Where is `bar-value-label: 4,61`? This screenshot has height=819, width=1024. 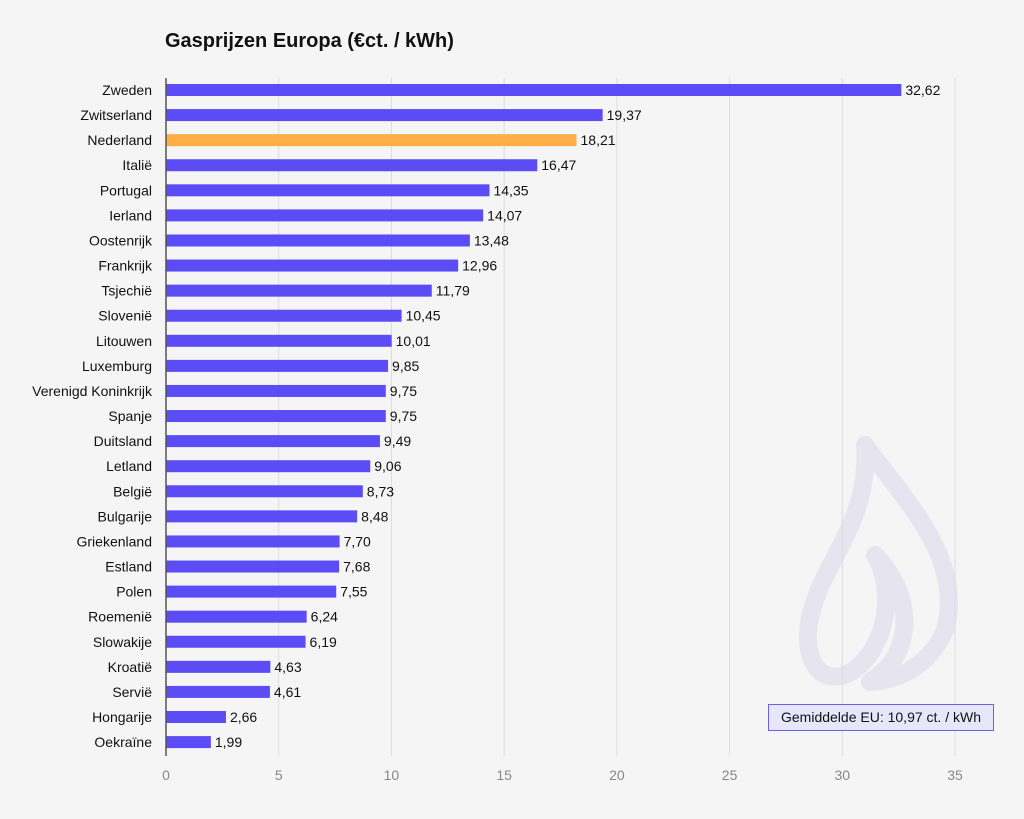
bar-value-label: 4,61 is located at coordinates (287, 692).